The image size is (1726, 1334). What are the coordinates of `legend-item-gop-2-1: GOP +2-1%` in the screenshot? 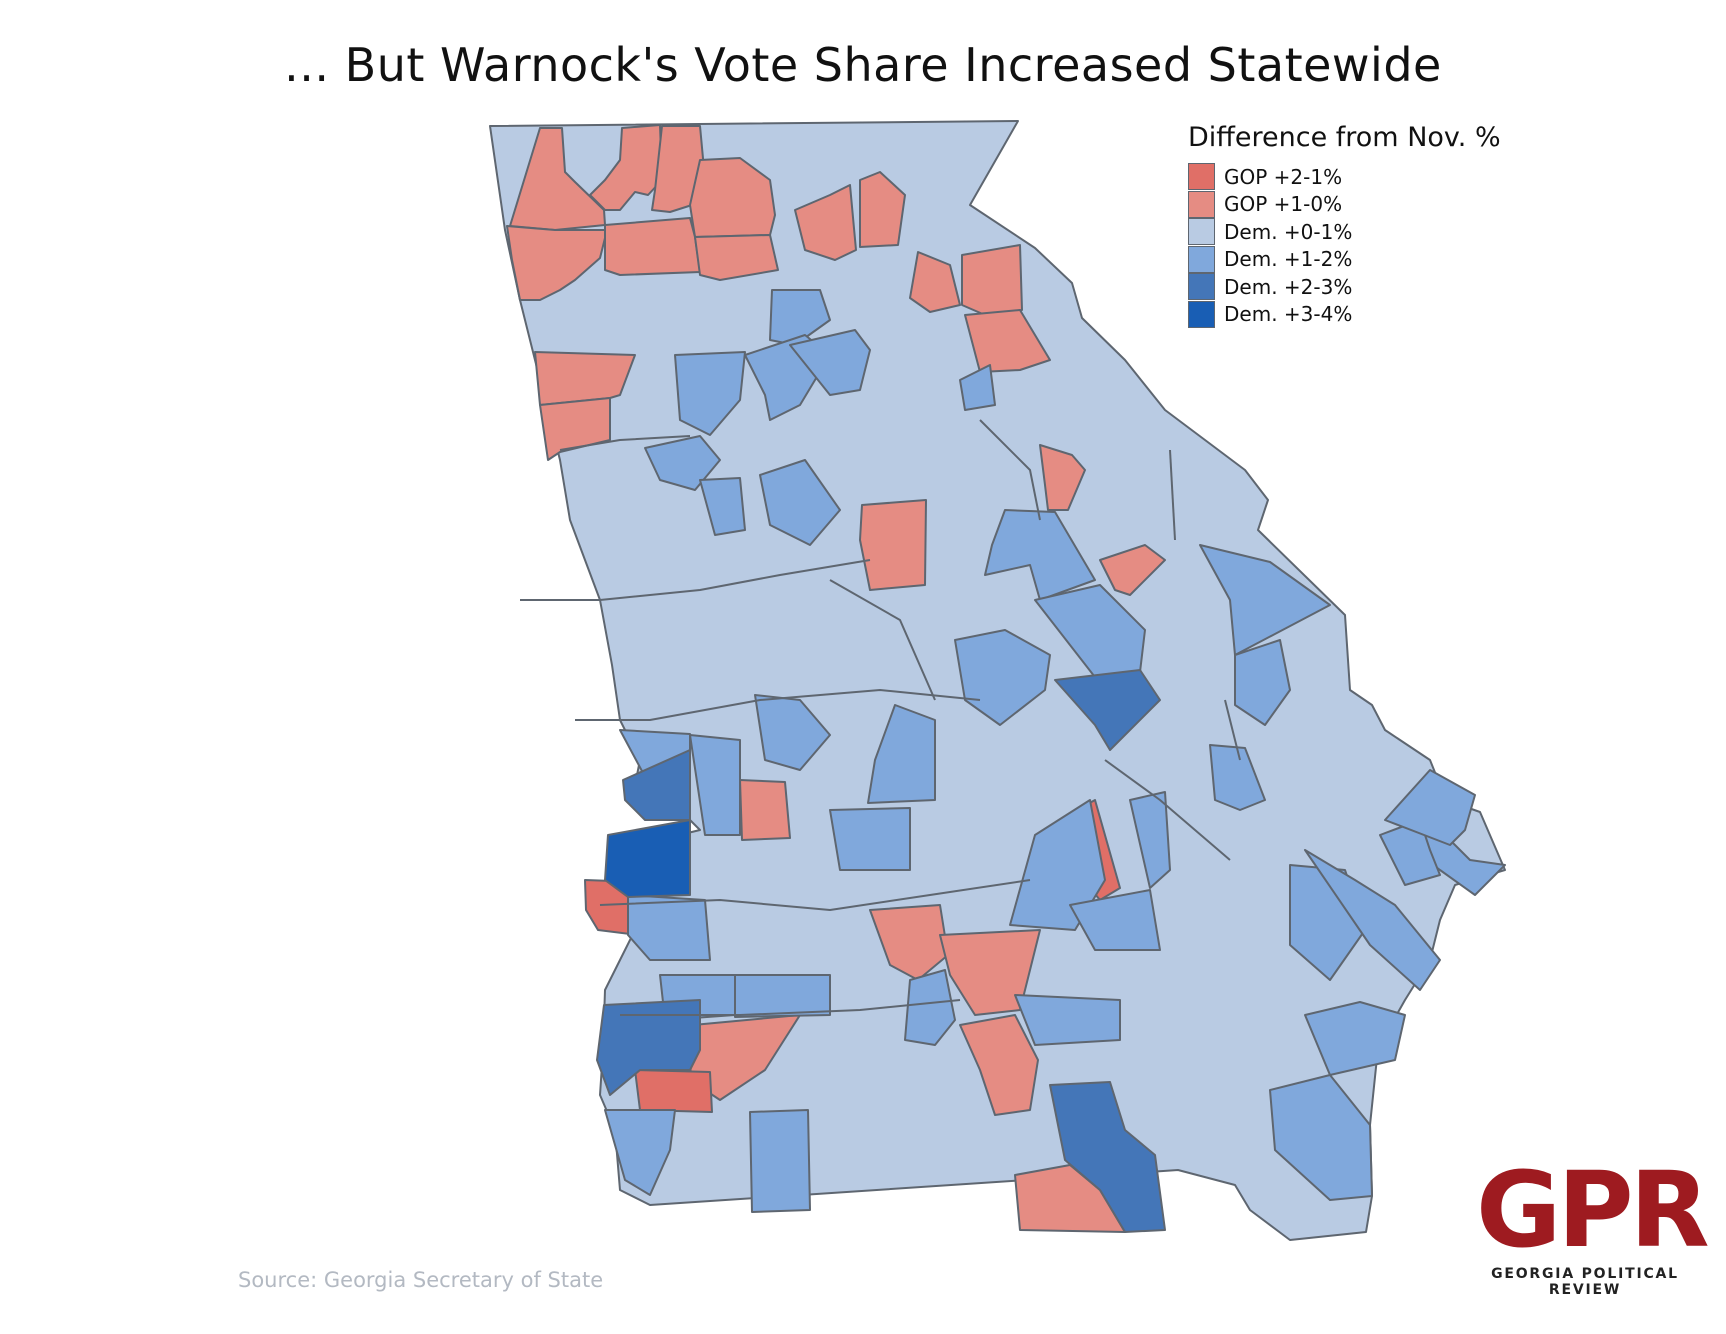 It's located at (1344, 177).